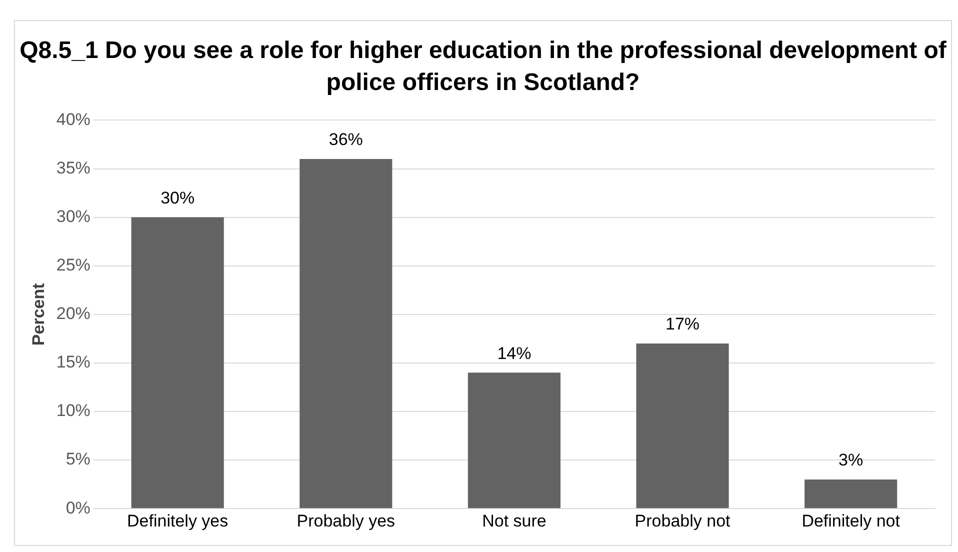  Describe the element at coordinates (73, 362) in the screenshot. I see `y-tick-label: 15%` at that location.